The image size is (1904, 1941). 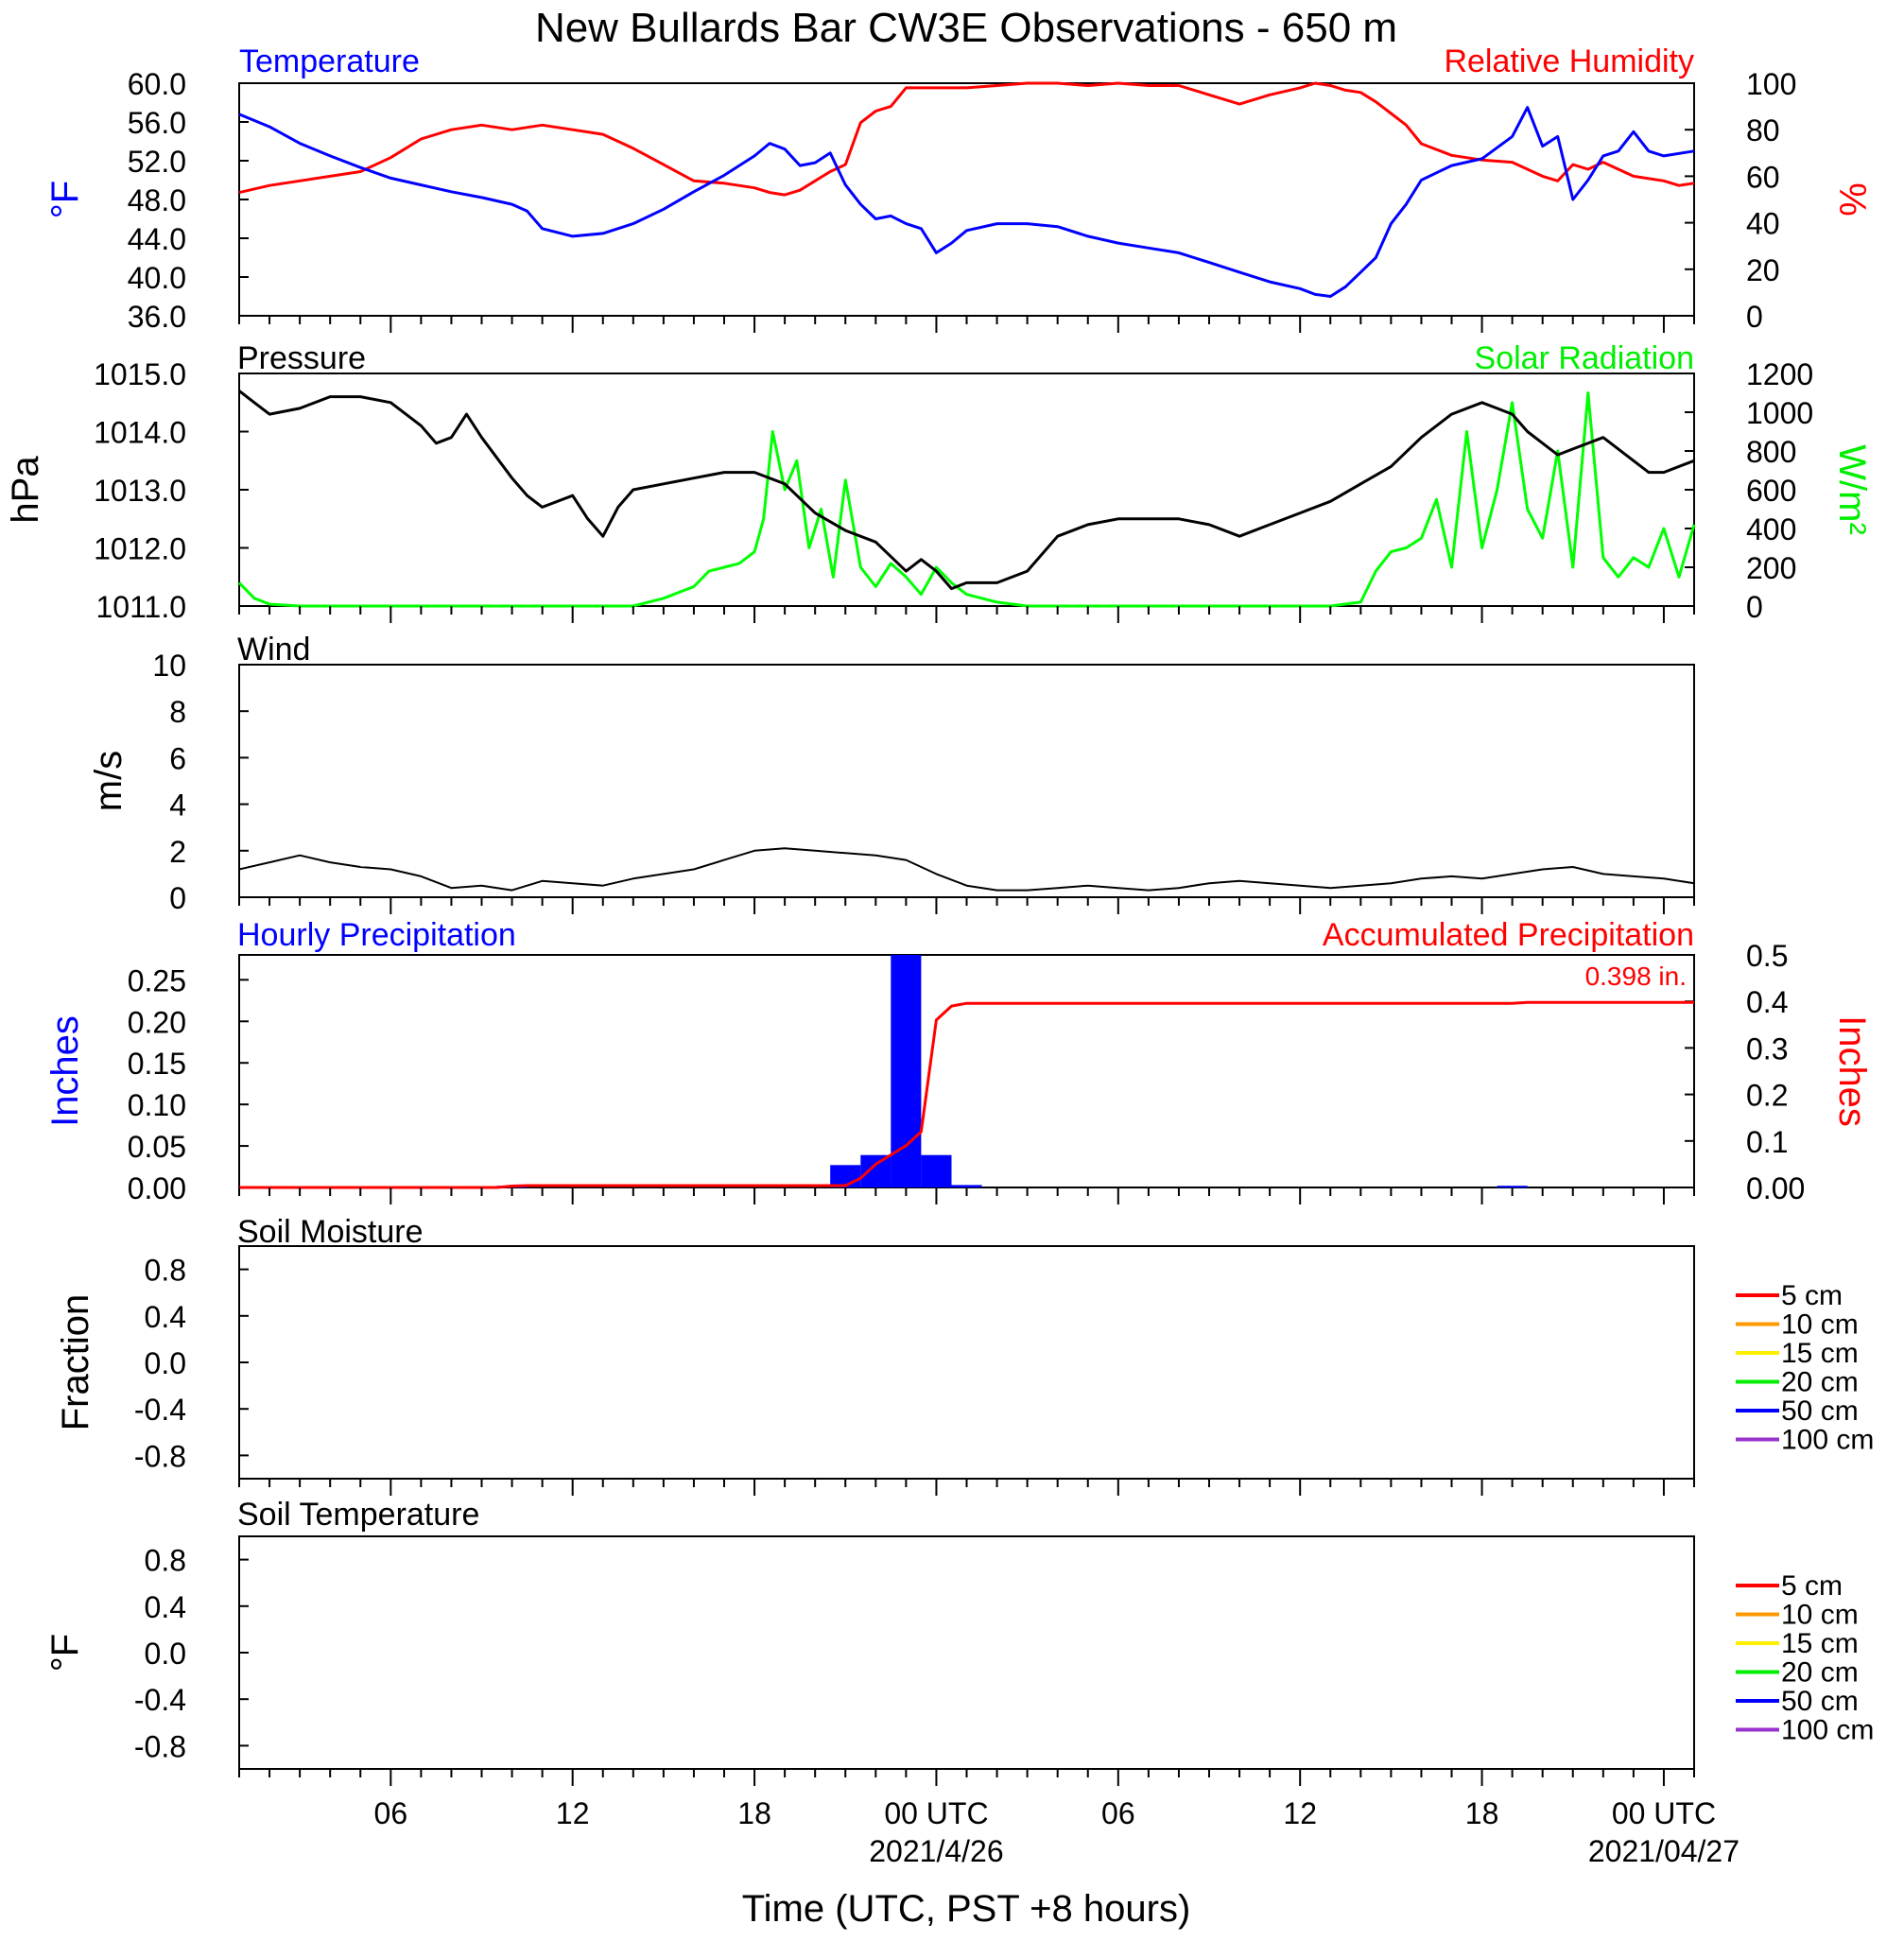 What do you see at coordinates (140, 549) in the screenshot?
I see `pressure-tick-label: 1012.0` at bounding box center [140, 549].